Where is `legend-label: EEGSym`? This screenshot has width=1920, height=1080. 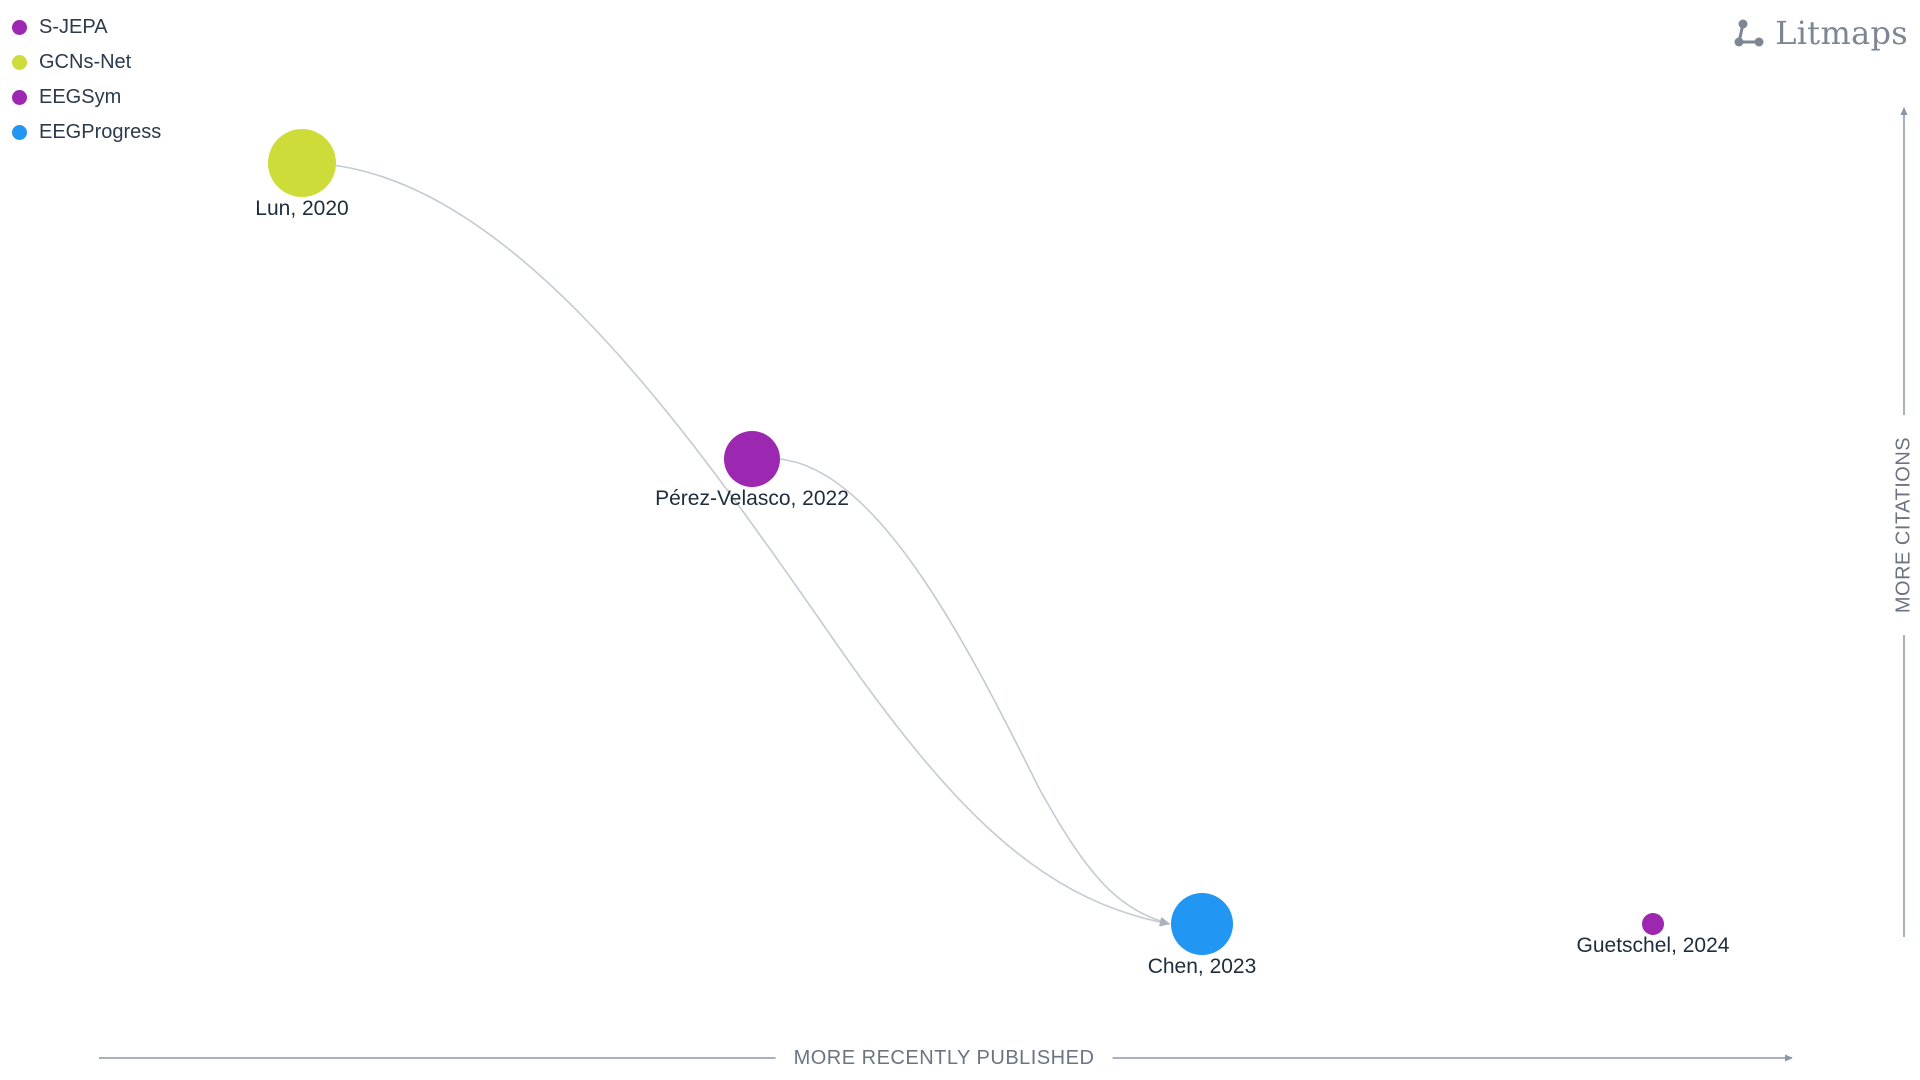
legend-label: EEGSym is located at coordinates (80, 96).